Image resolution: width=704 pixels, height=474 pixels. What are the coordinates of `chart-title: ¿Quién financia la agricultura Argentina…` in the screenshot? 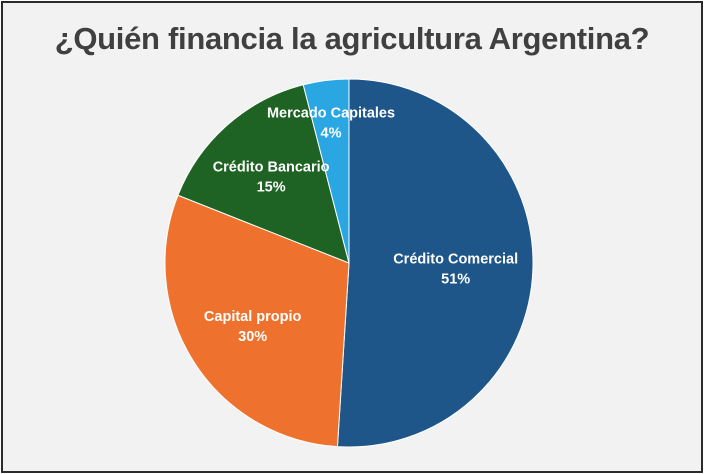 It's located at (352, 38).